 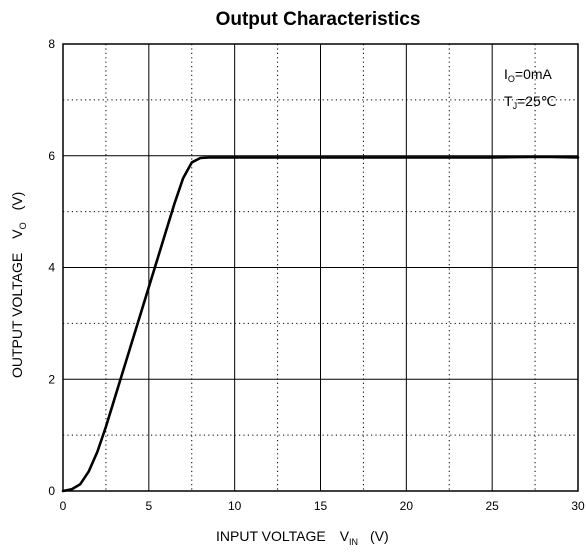 I want to click on y-tick-label: 8, so click(x=51, y=44).